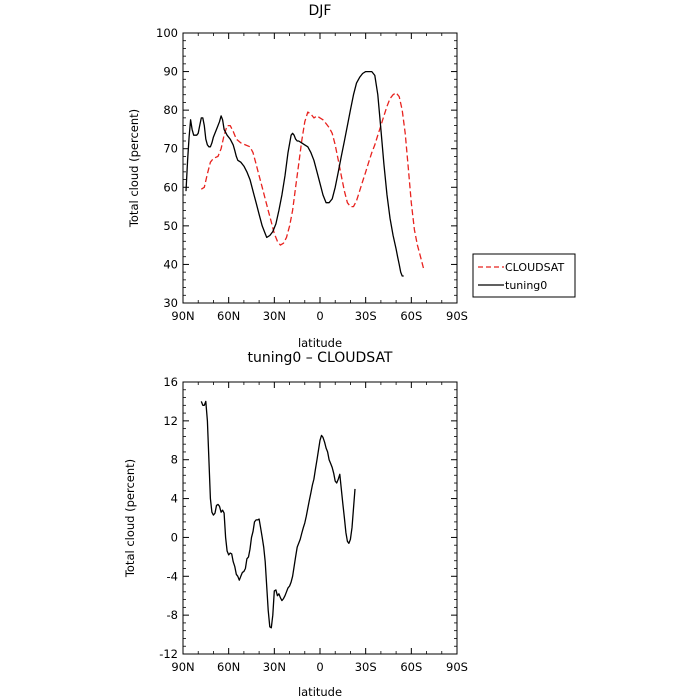 The height and width of the screenshot is (700, 700). I want to click on chart-title: tuning0 – CLOUDSAT, so click(319, 358).